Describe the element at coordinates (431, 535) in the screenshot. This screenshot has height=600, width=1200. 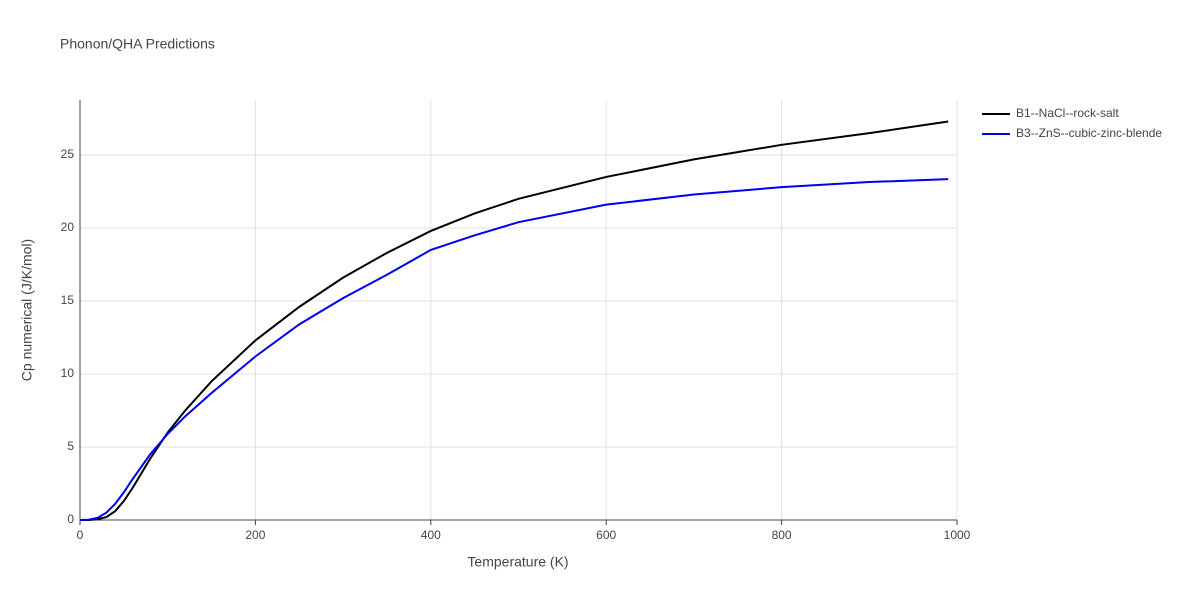
I see `x-tick-label: 400` at that location.